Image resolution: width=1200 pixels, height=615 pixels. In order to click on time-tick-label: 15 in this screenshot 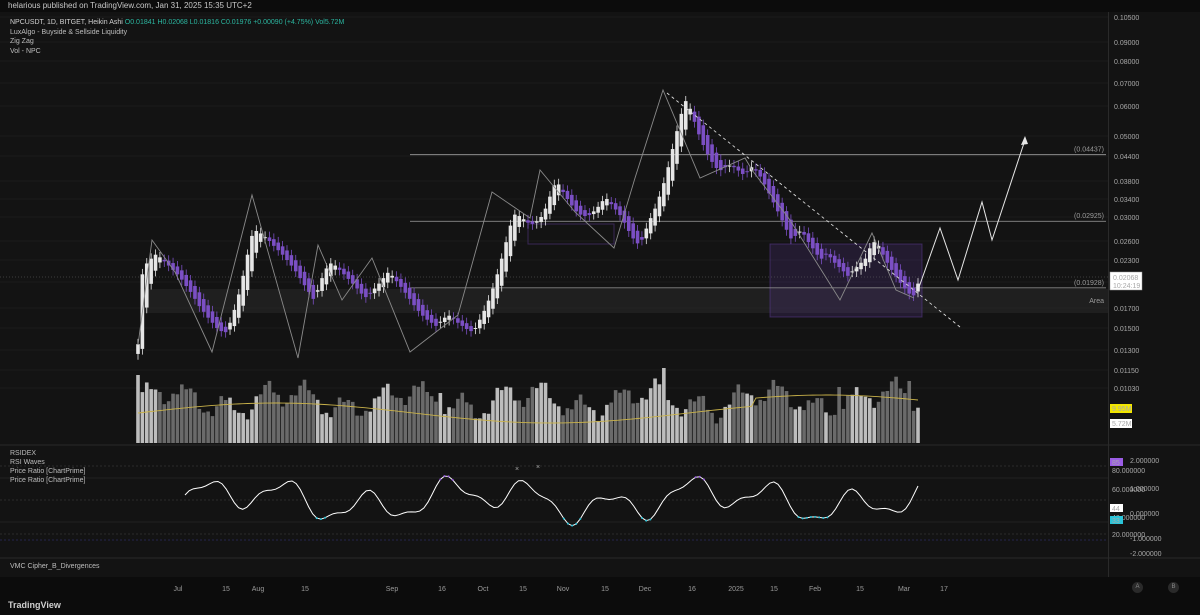, I will do `click(605, 589)`.